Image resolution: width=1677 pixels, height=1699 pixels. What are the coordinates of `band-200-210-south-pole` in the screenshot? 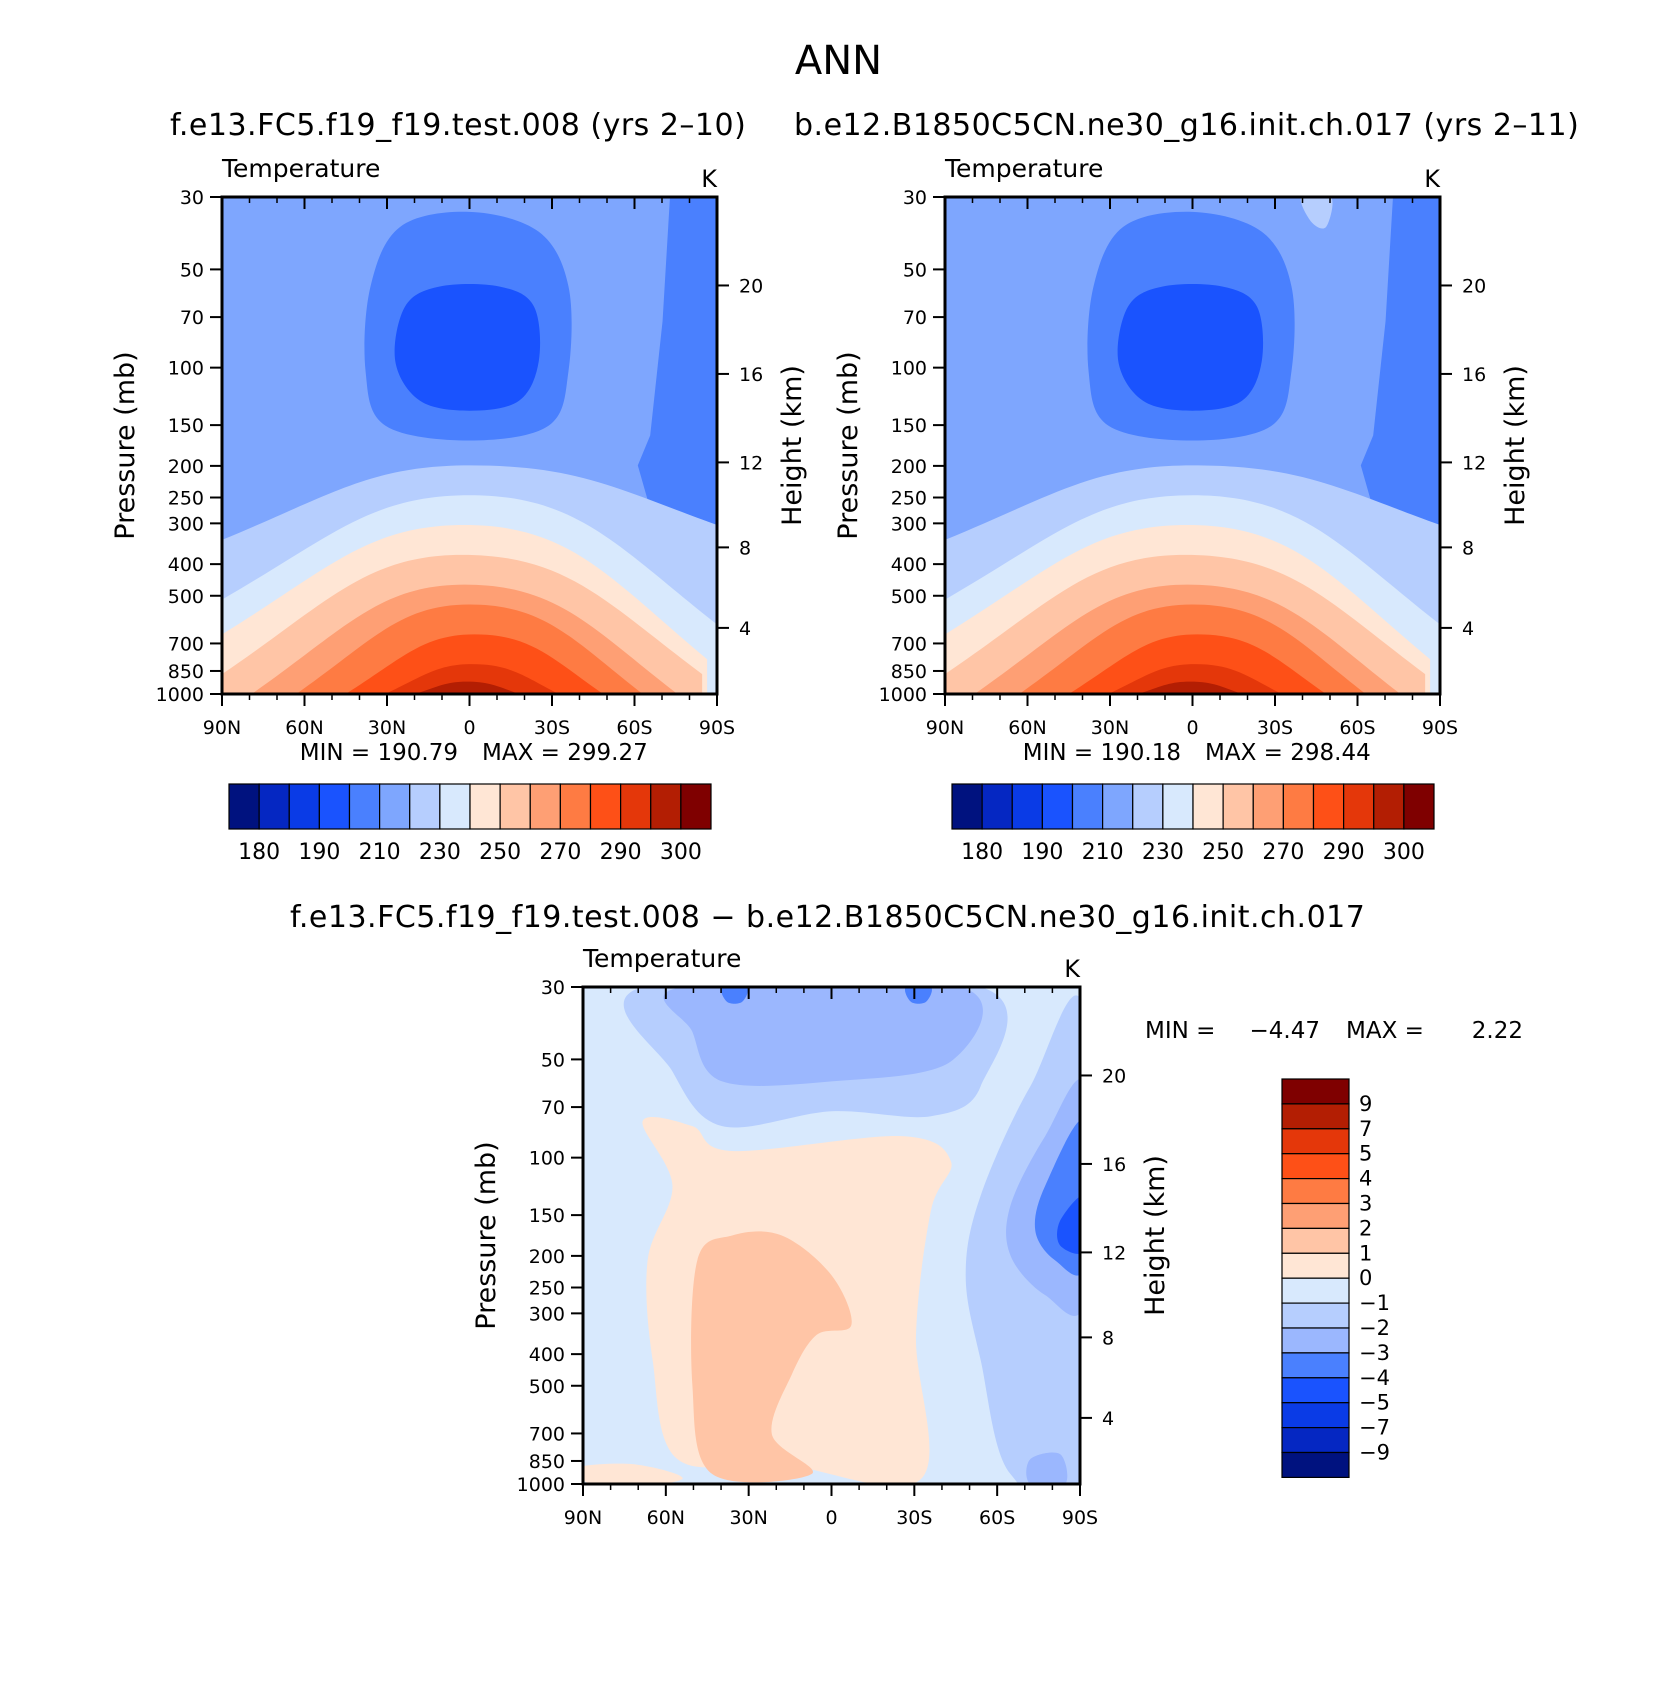 It's located at (1400, 361).